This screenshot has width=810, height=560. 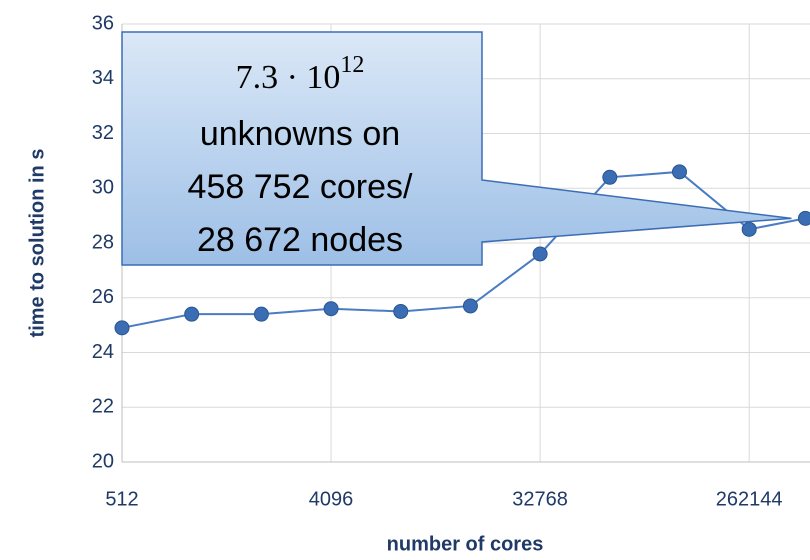 What do you see at coordinates (331, 499) in the screenshot?
I see `x-tick-label: 4096` at bounding box center [331, 499].